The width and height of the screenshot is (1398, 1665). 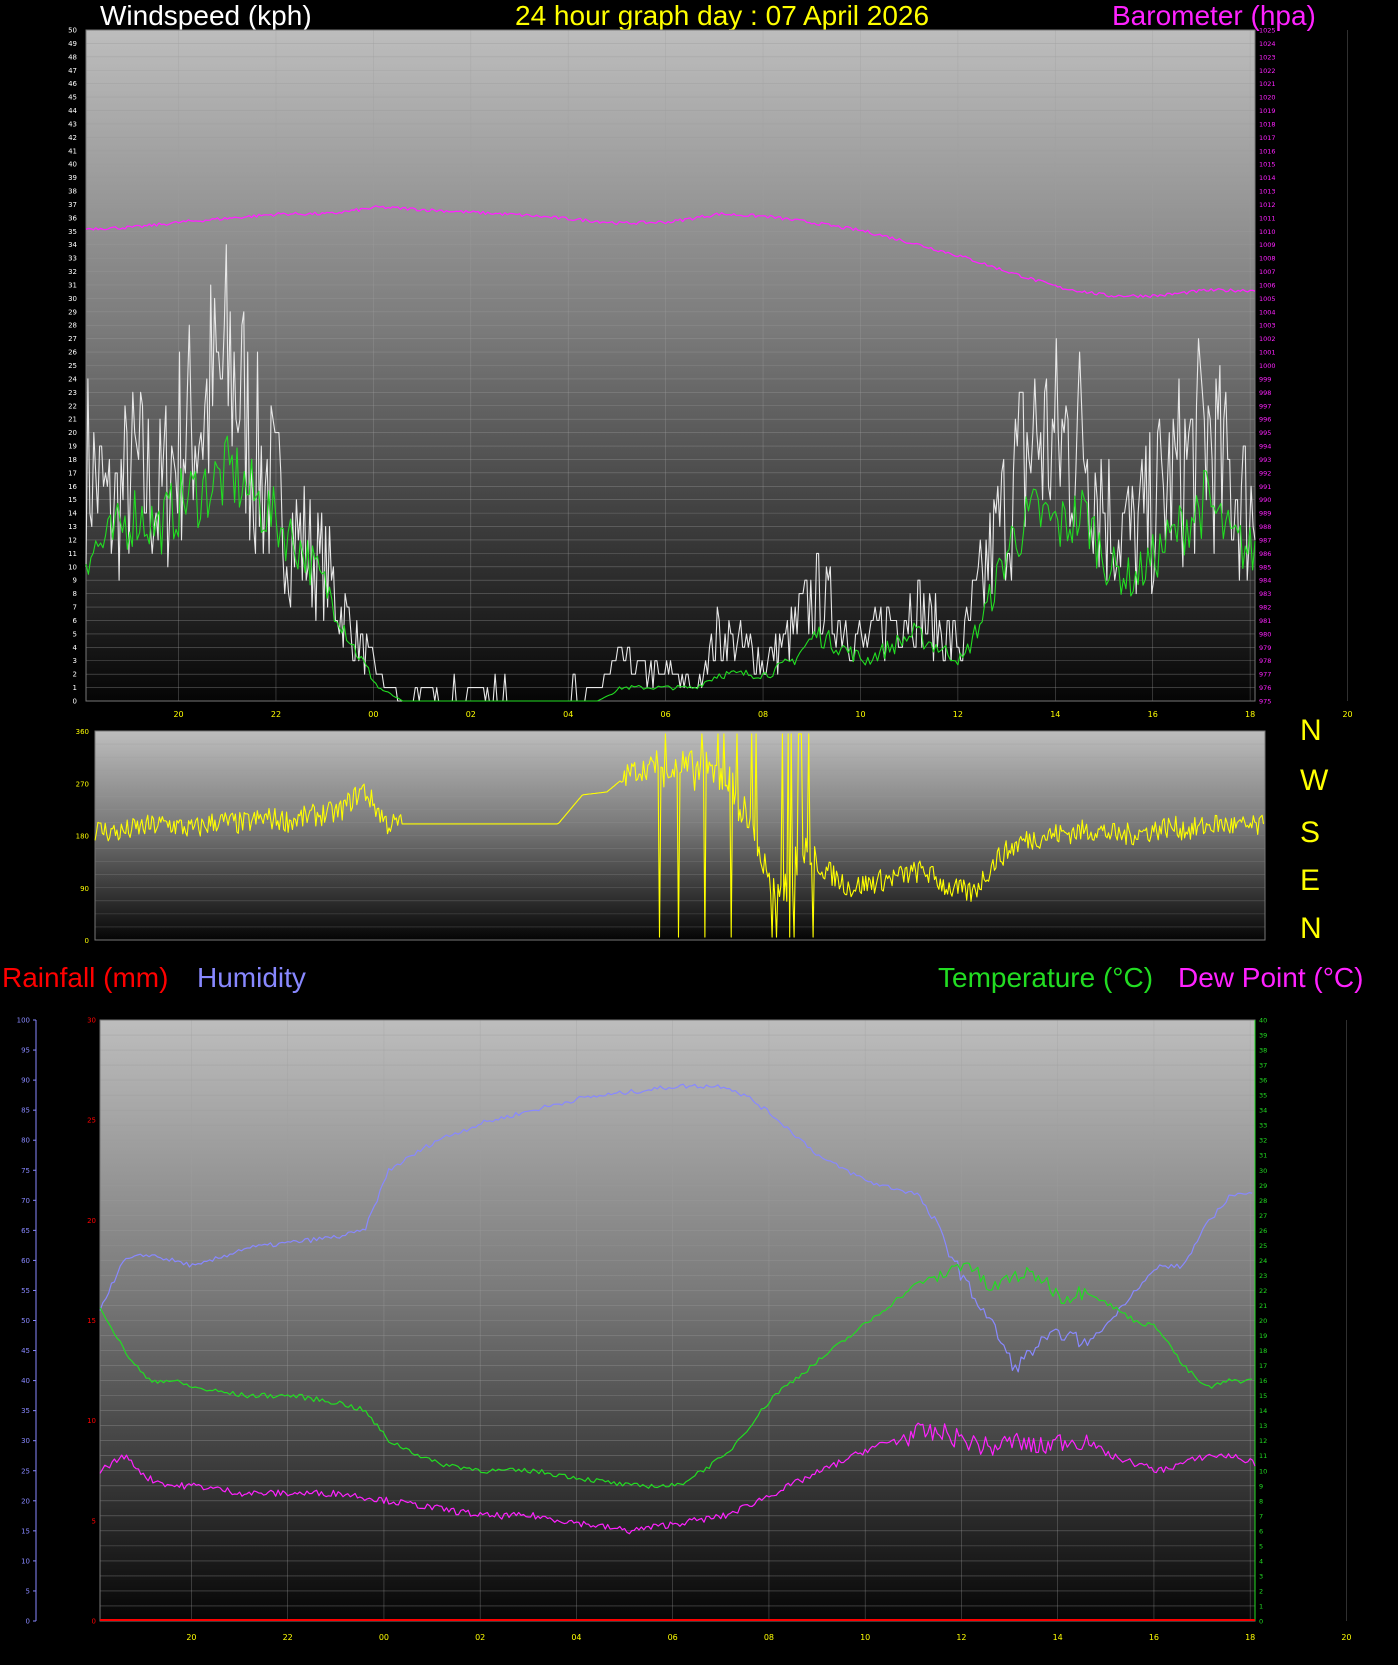 I want to click on temp-y-tick: 28, so click(x=1263, y=1201).